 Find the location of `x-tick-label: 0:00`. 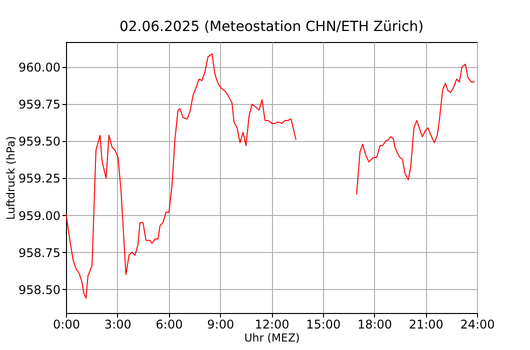

x-tick-label: 0:00 is located at coordinates (66, 325).